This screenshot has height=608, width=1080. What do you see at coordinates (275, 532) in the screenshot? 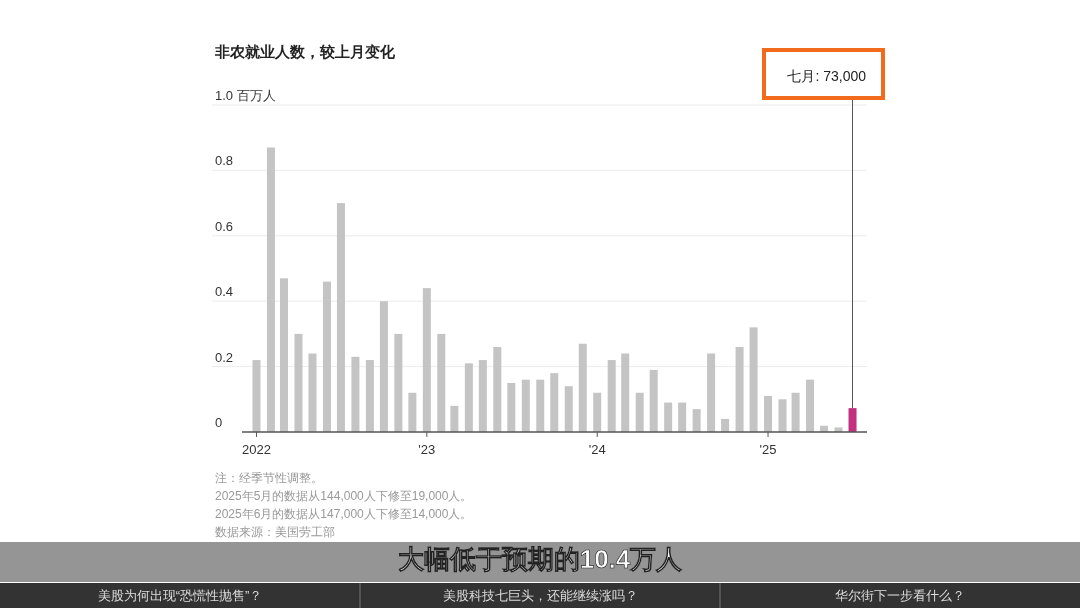
I see `source-note: 数据来源：美国劳工部` at bounding box center [275, 532].